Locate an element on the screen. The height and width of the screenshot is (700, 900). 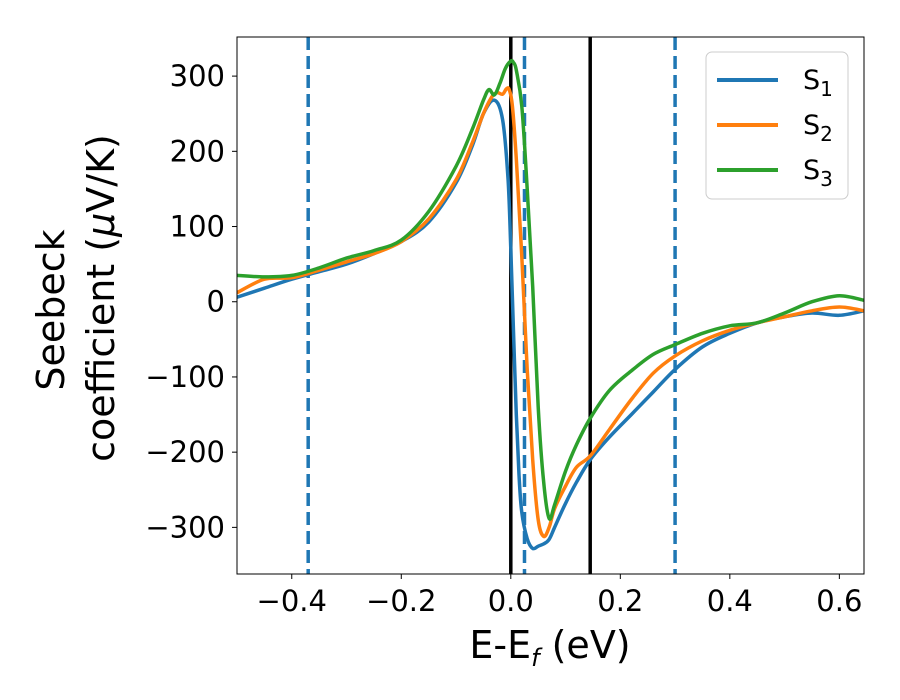
y-tick-label: 200 is located at coordinates (197, 151).